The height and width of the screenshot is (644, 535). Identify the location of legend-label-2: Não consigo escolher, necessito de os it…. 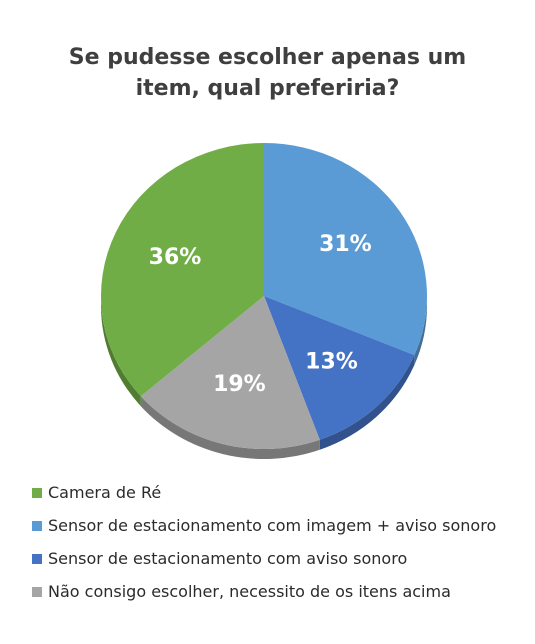
(249, 591).